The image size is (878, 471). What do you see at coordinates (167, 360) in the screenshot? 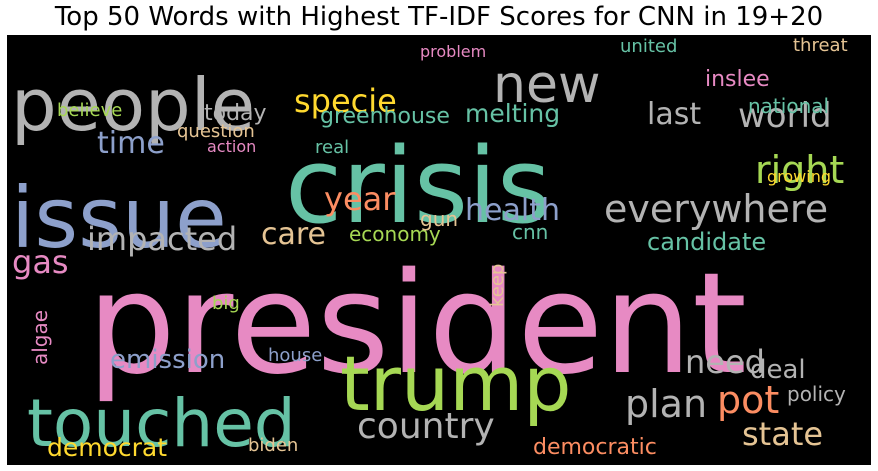
I see `word-emission: emission` at bounding box center [167, 360].